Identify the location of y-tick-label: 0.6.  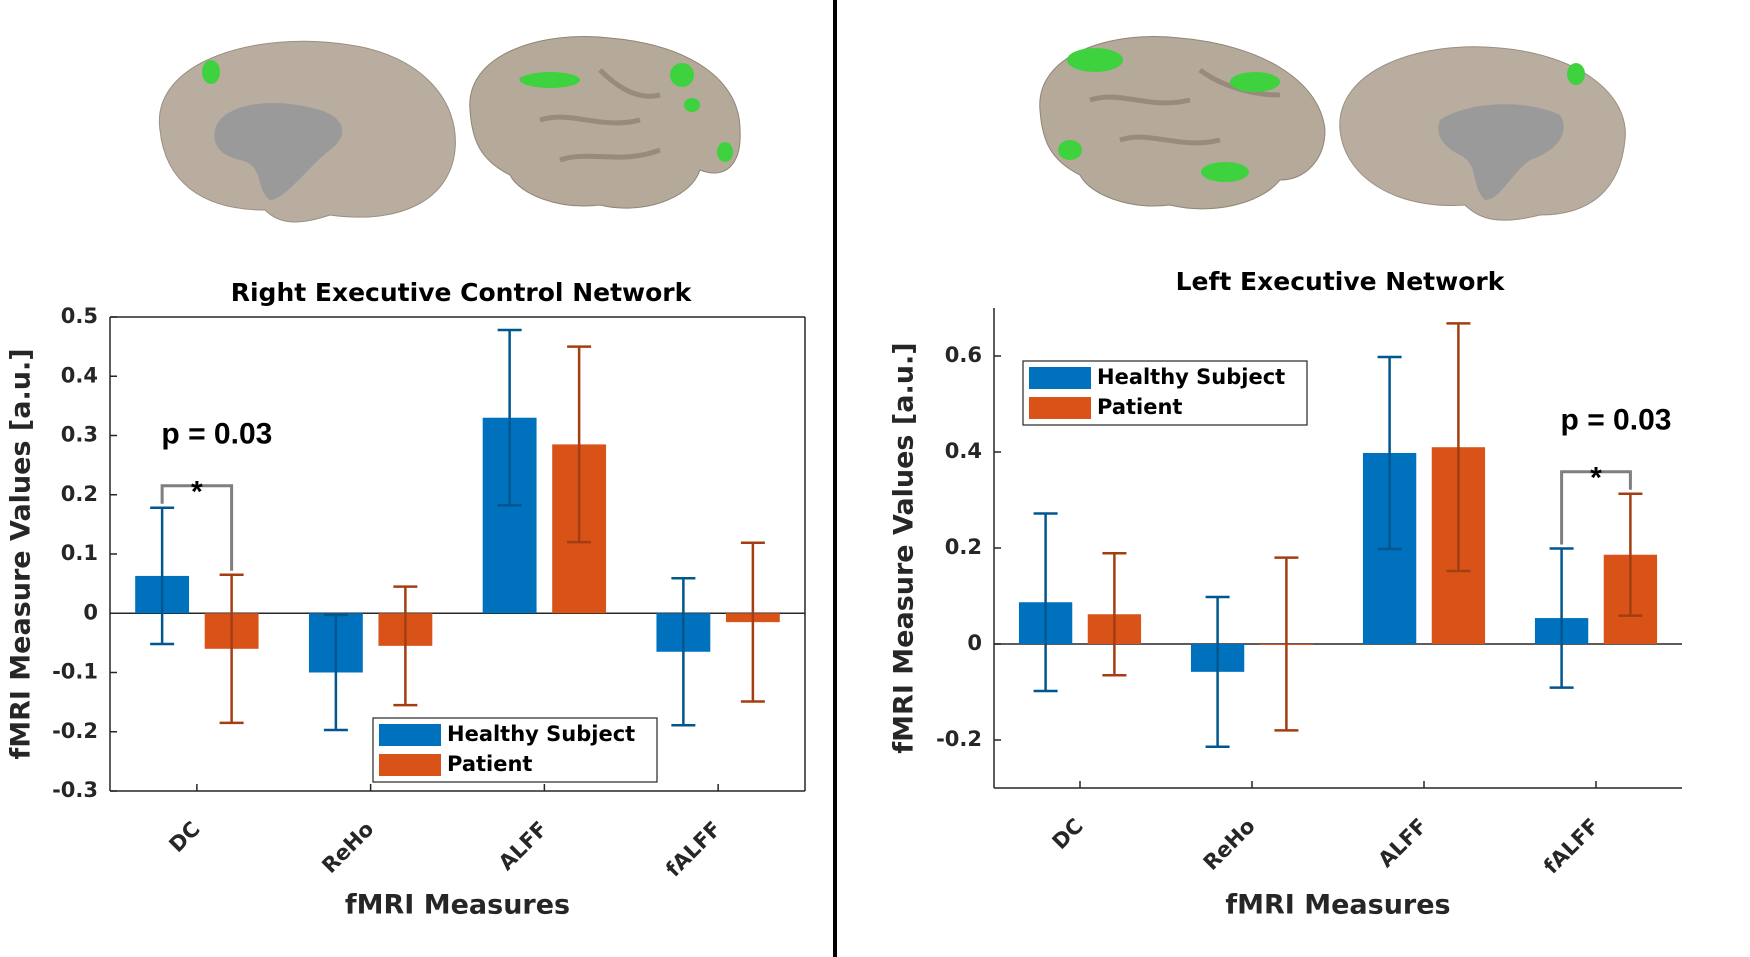
(963, 355).